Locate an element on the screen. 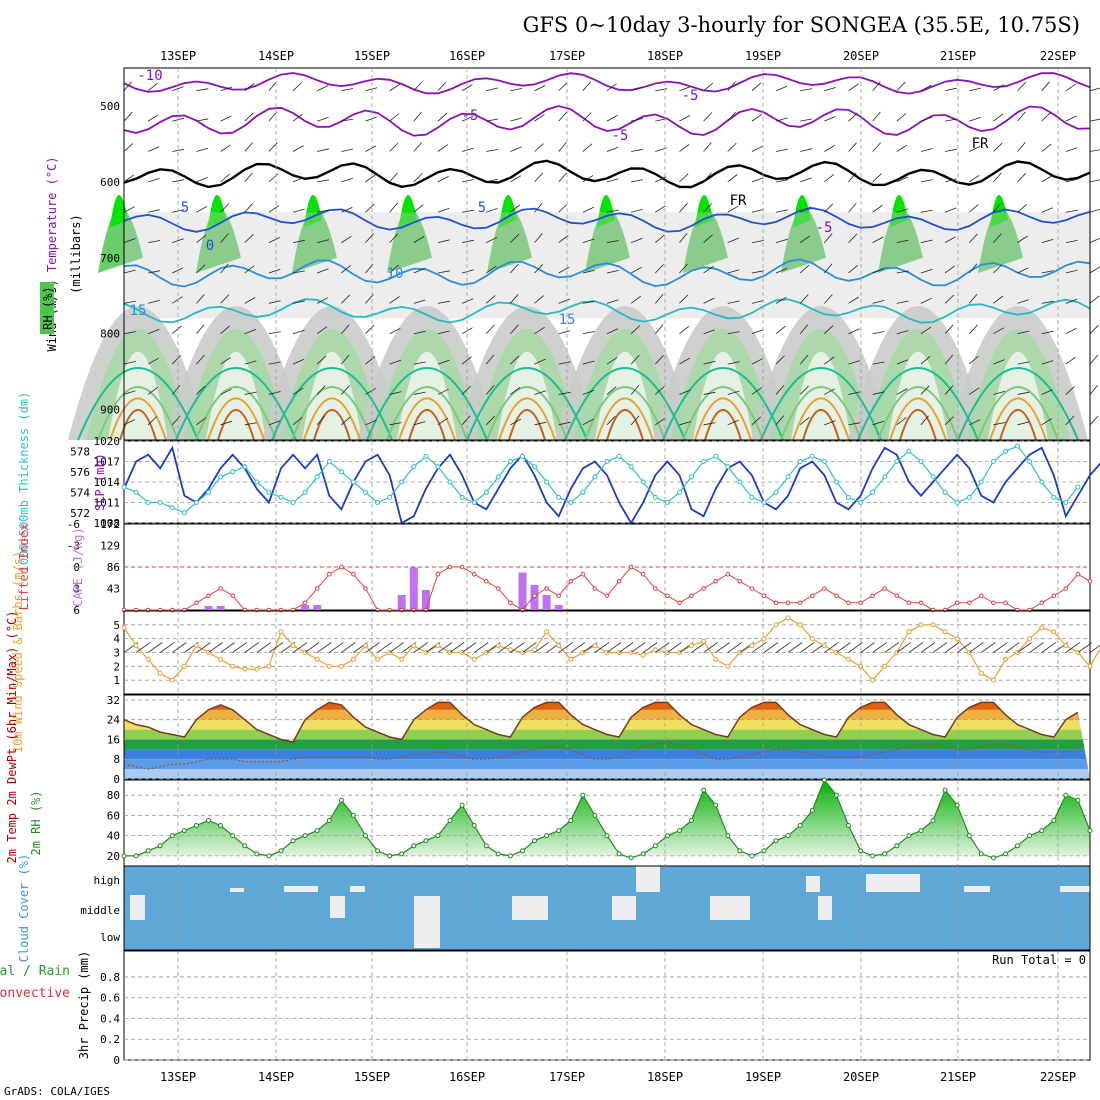 This screenshot has height=1100, width=1100. rh-area-fill is located at coordinates (607, 819).